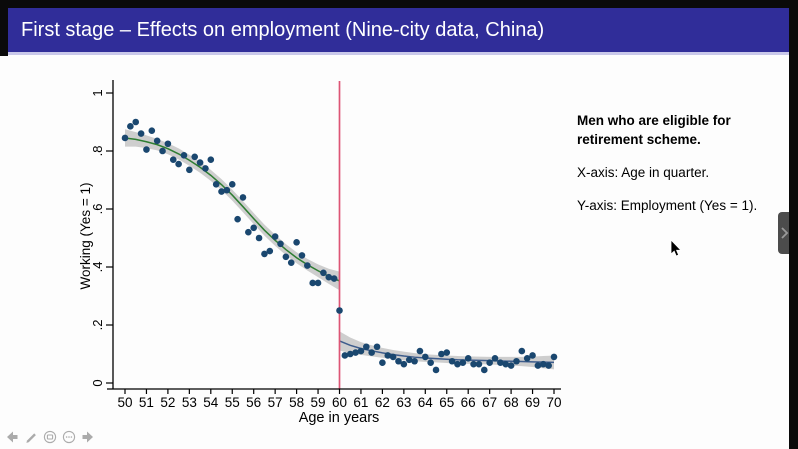  I want to click on svg-text: 69, so click(532, 402).